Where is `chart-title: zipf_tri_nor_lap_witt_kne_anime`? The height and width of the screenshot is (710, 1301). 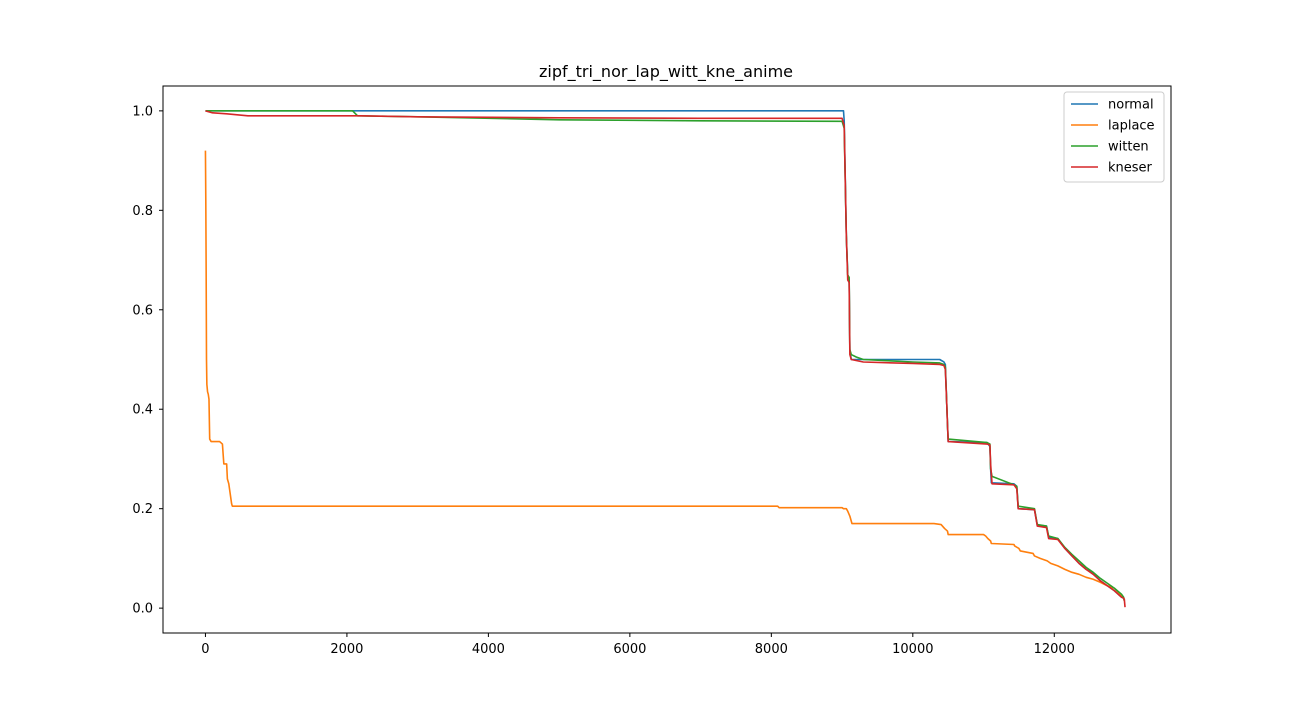 chart-title: zipf_tri_nor_lap_witt_kne_anime is located at coordinates (666, 72).